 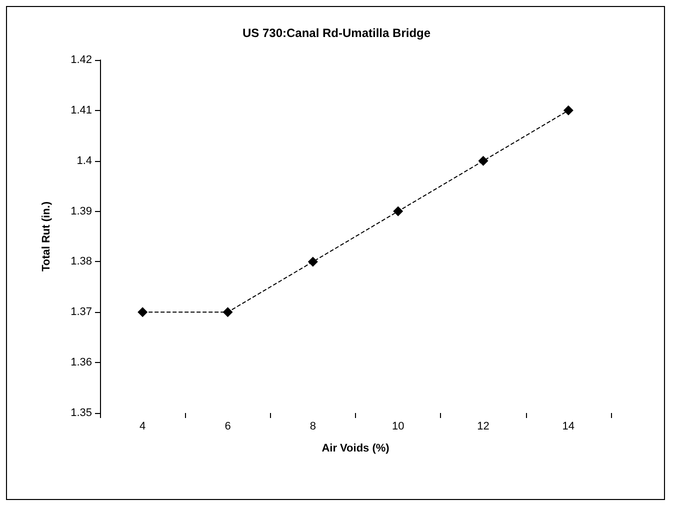 I want to click on x-axis-title: Air Voids (%), so click(x=356, y=448).